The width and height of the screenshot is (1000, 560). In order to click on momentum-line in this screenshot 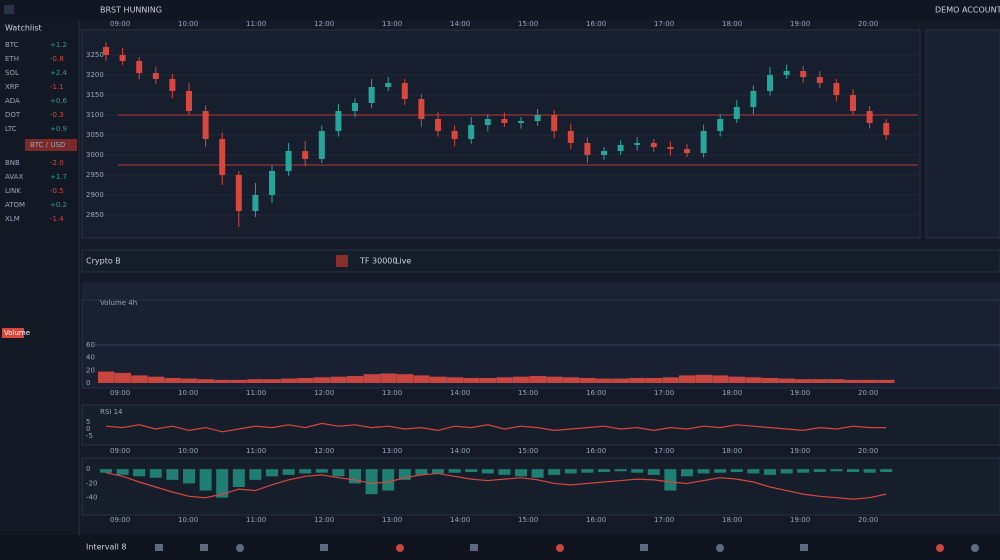, I will do `click(496, 486)`.